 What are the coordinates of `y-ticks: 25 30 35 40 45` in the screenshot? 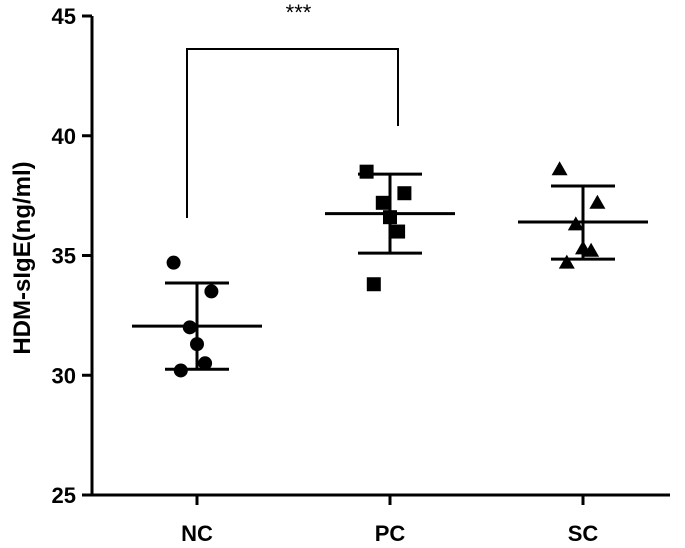 It's located at (72, 256).